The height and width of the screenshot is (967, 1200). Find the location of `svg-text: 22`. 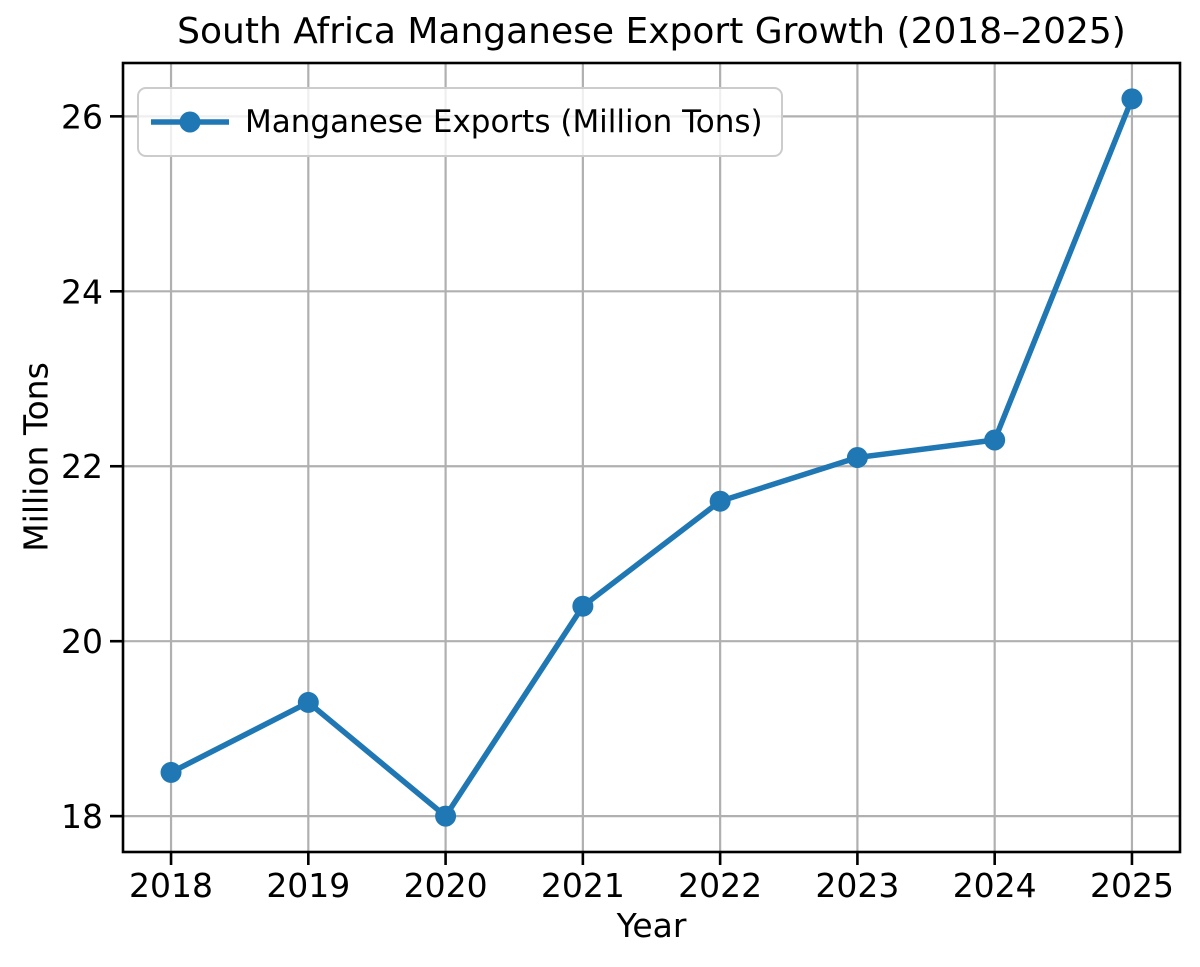

svg-text: 22 is located at coordinates (82, 466).